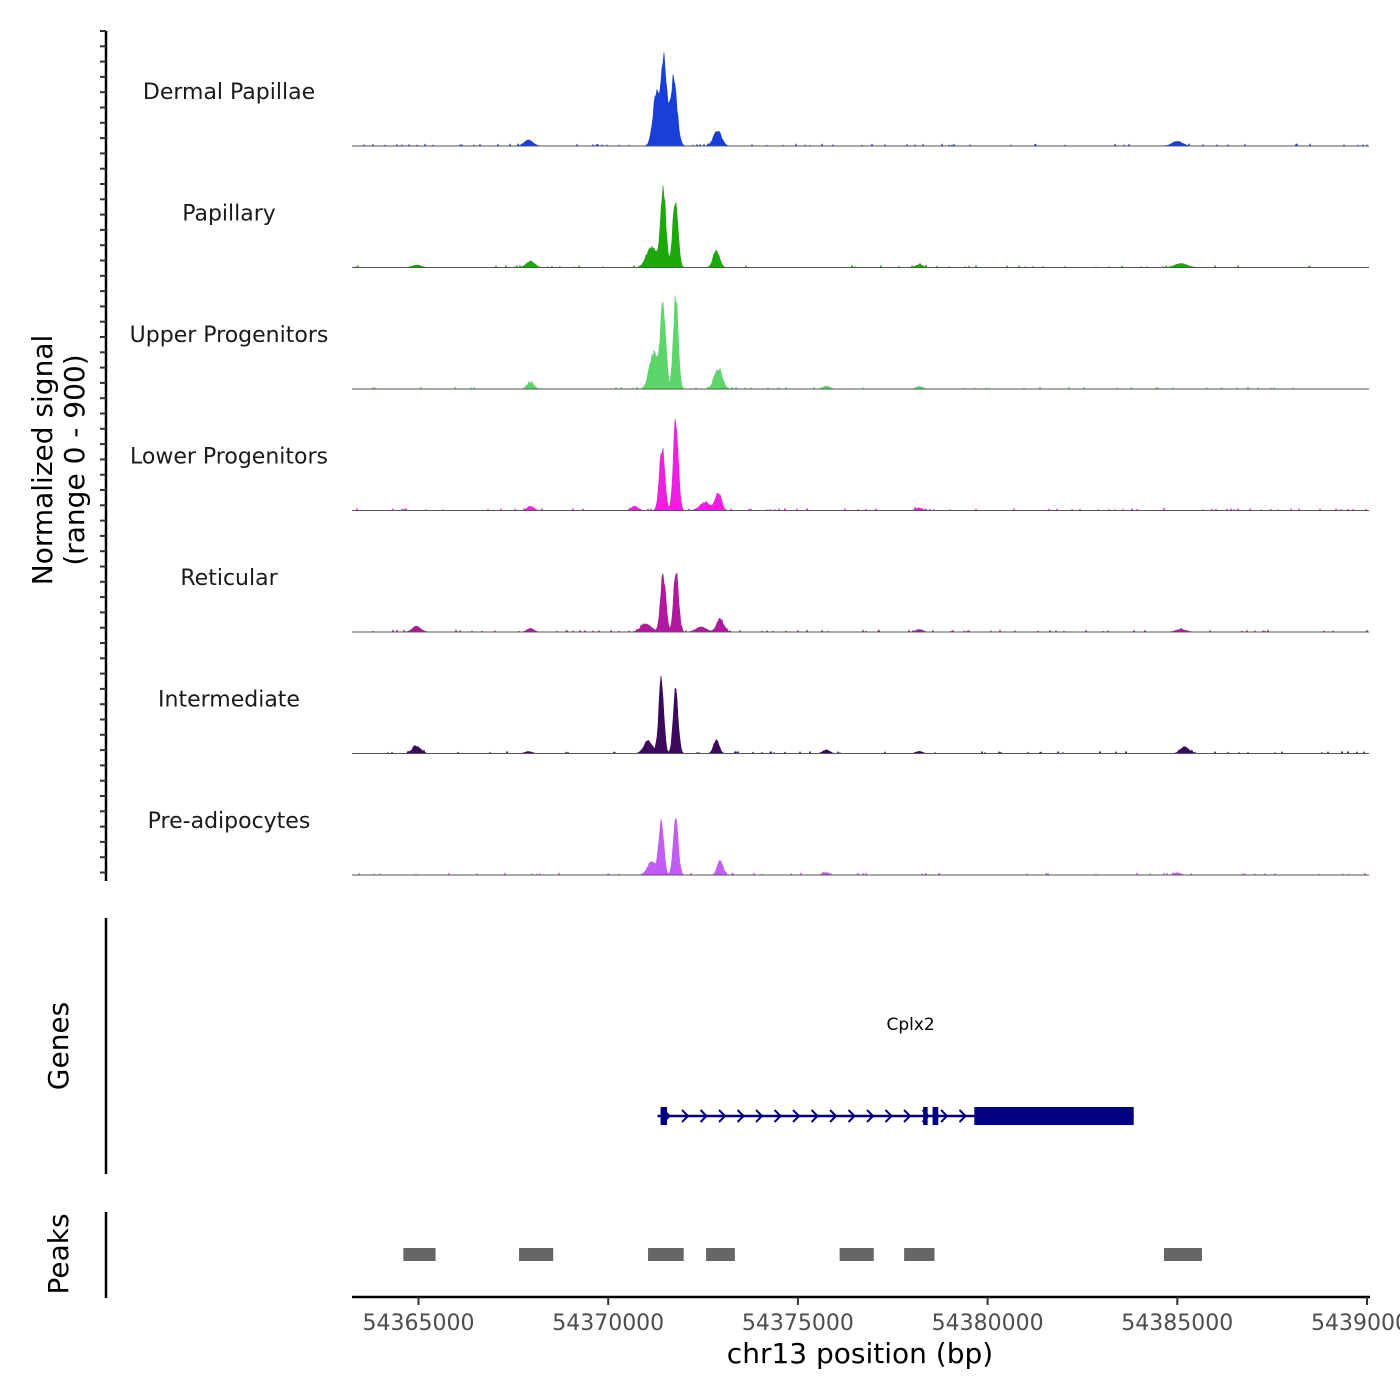 Image resolution: width=1400 pixels, height=1400 pixels. I want to click on coverage-track: Upper Progenitors, so click(749, 343).